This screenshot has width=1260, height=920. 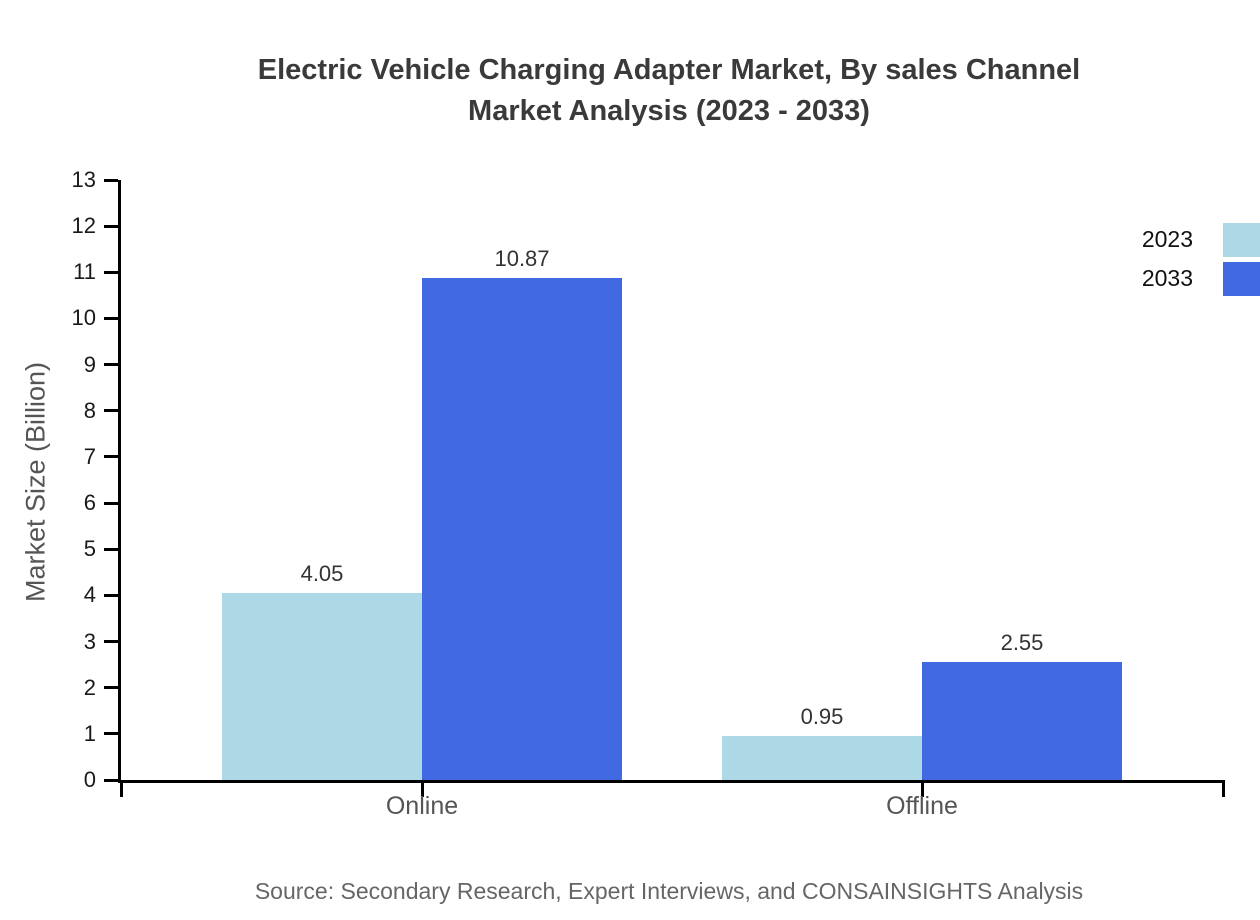 What do you see at coordinates (1241, 278) in the screenshot?
I see `legend-swatch-2033` at bounding box center [1241, 278].